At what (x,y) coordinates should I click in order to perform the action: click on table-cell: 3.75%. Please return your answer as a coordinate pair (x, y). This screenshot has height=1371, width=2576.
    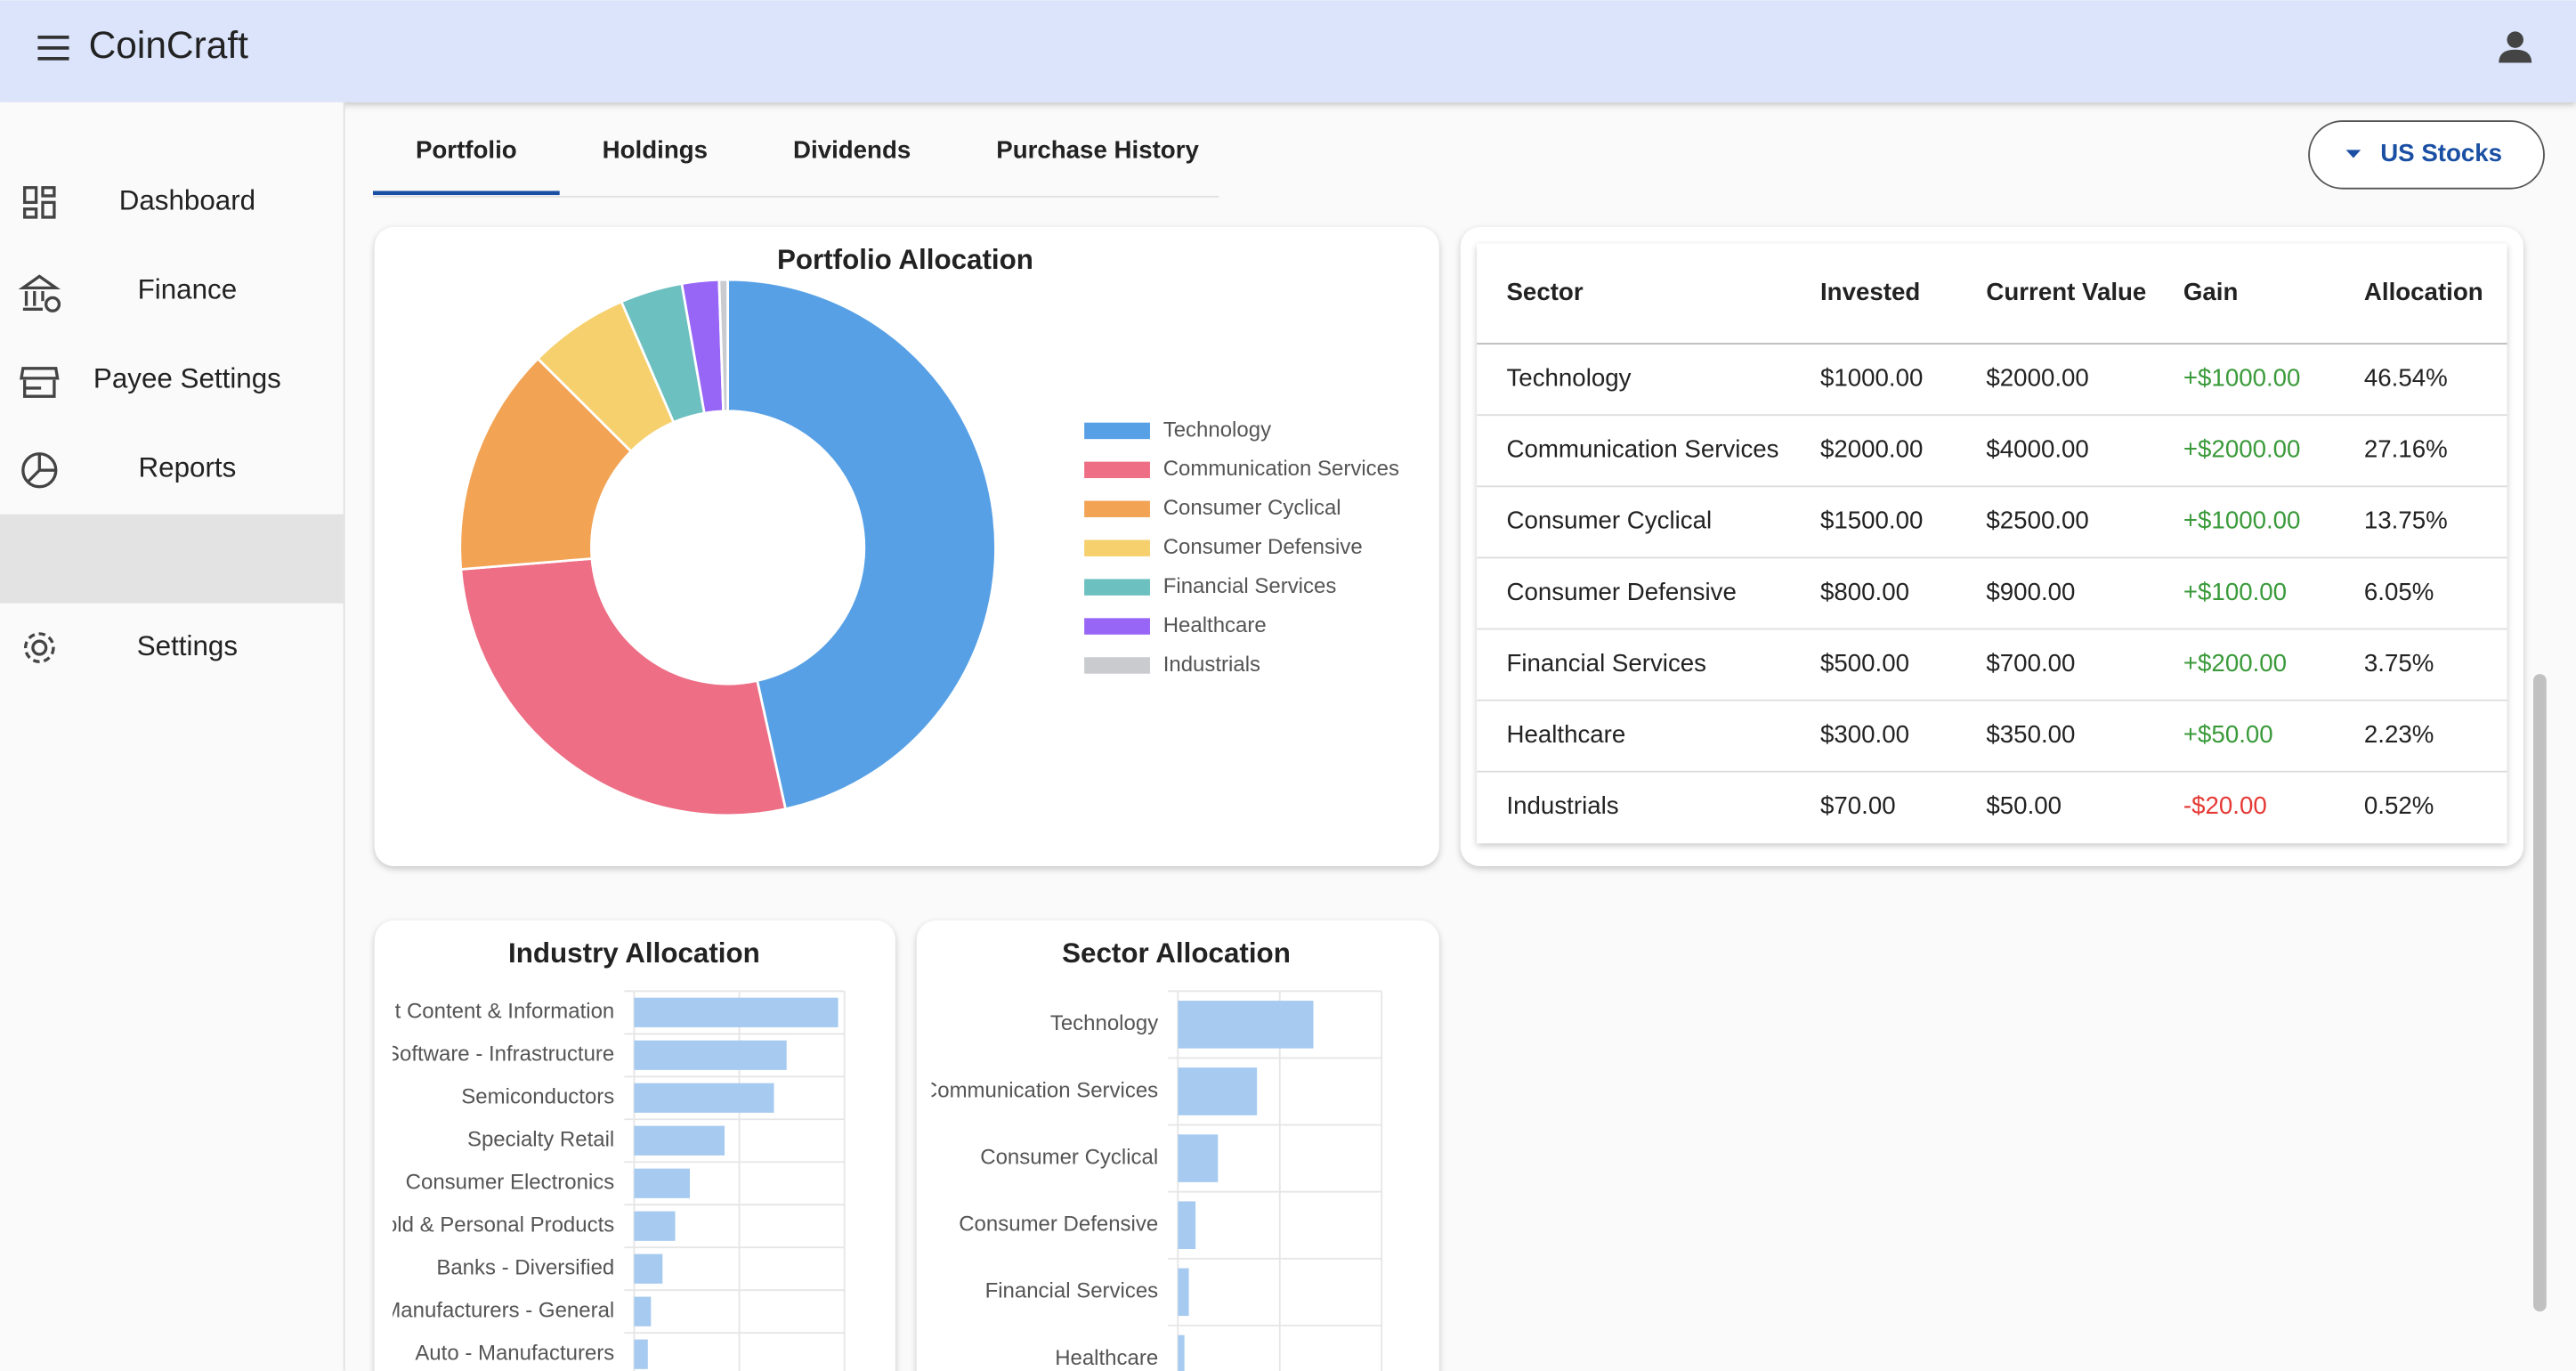
    Looking at the image, I should click on (2399, 663).